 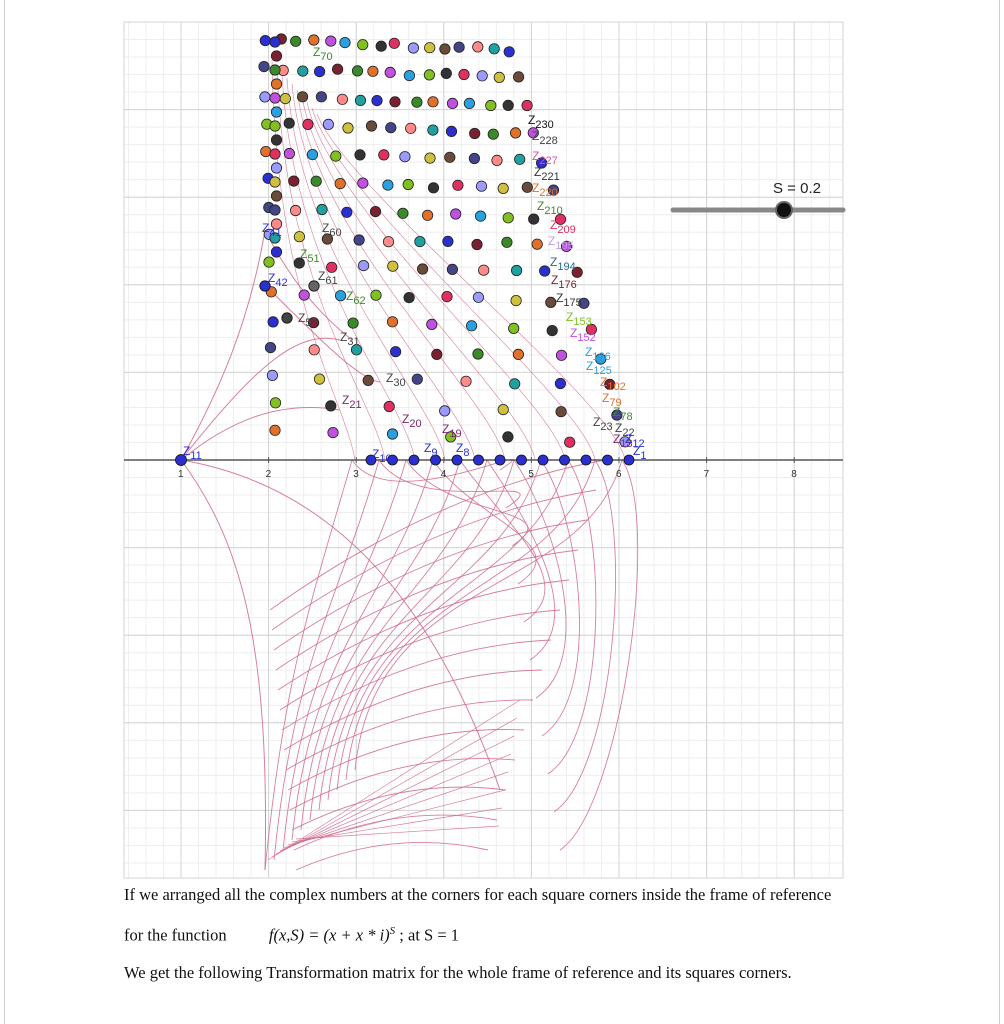 What do you see at coordinates (314, 286) in the screenshot?
I see `point-z61` at bounding box center [314, 286].